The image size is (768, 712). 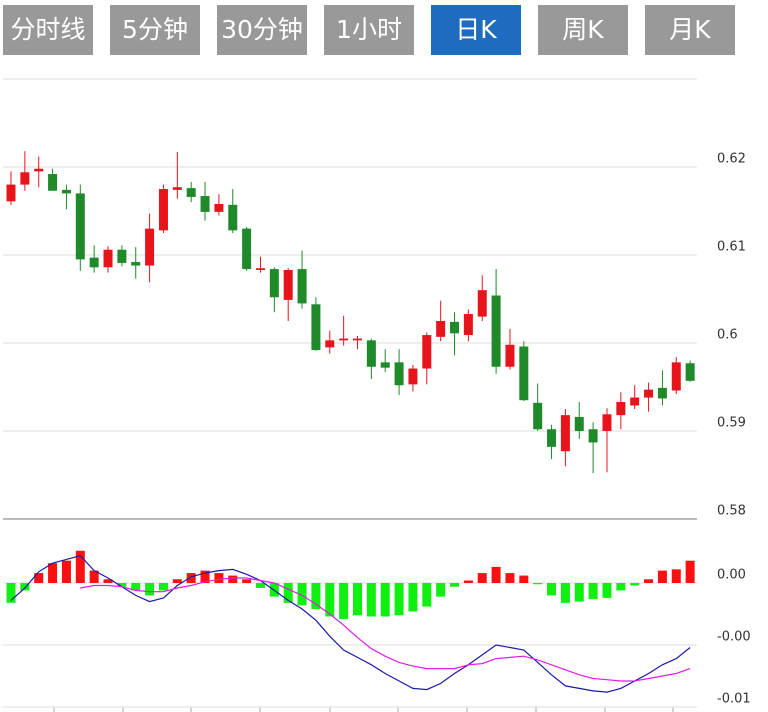 I want to click on y-tick-label: -0.01, so click(x=734, y=699).